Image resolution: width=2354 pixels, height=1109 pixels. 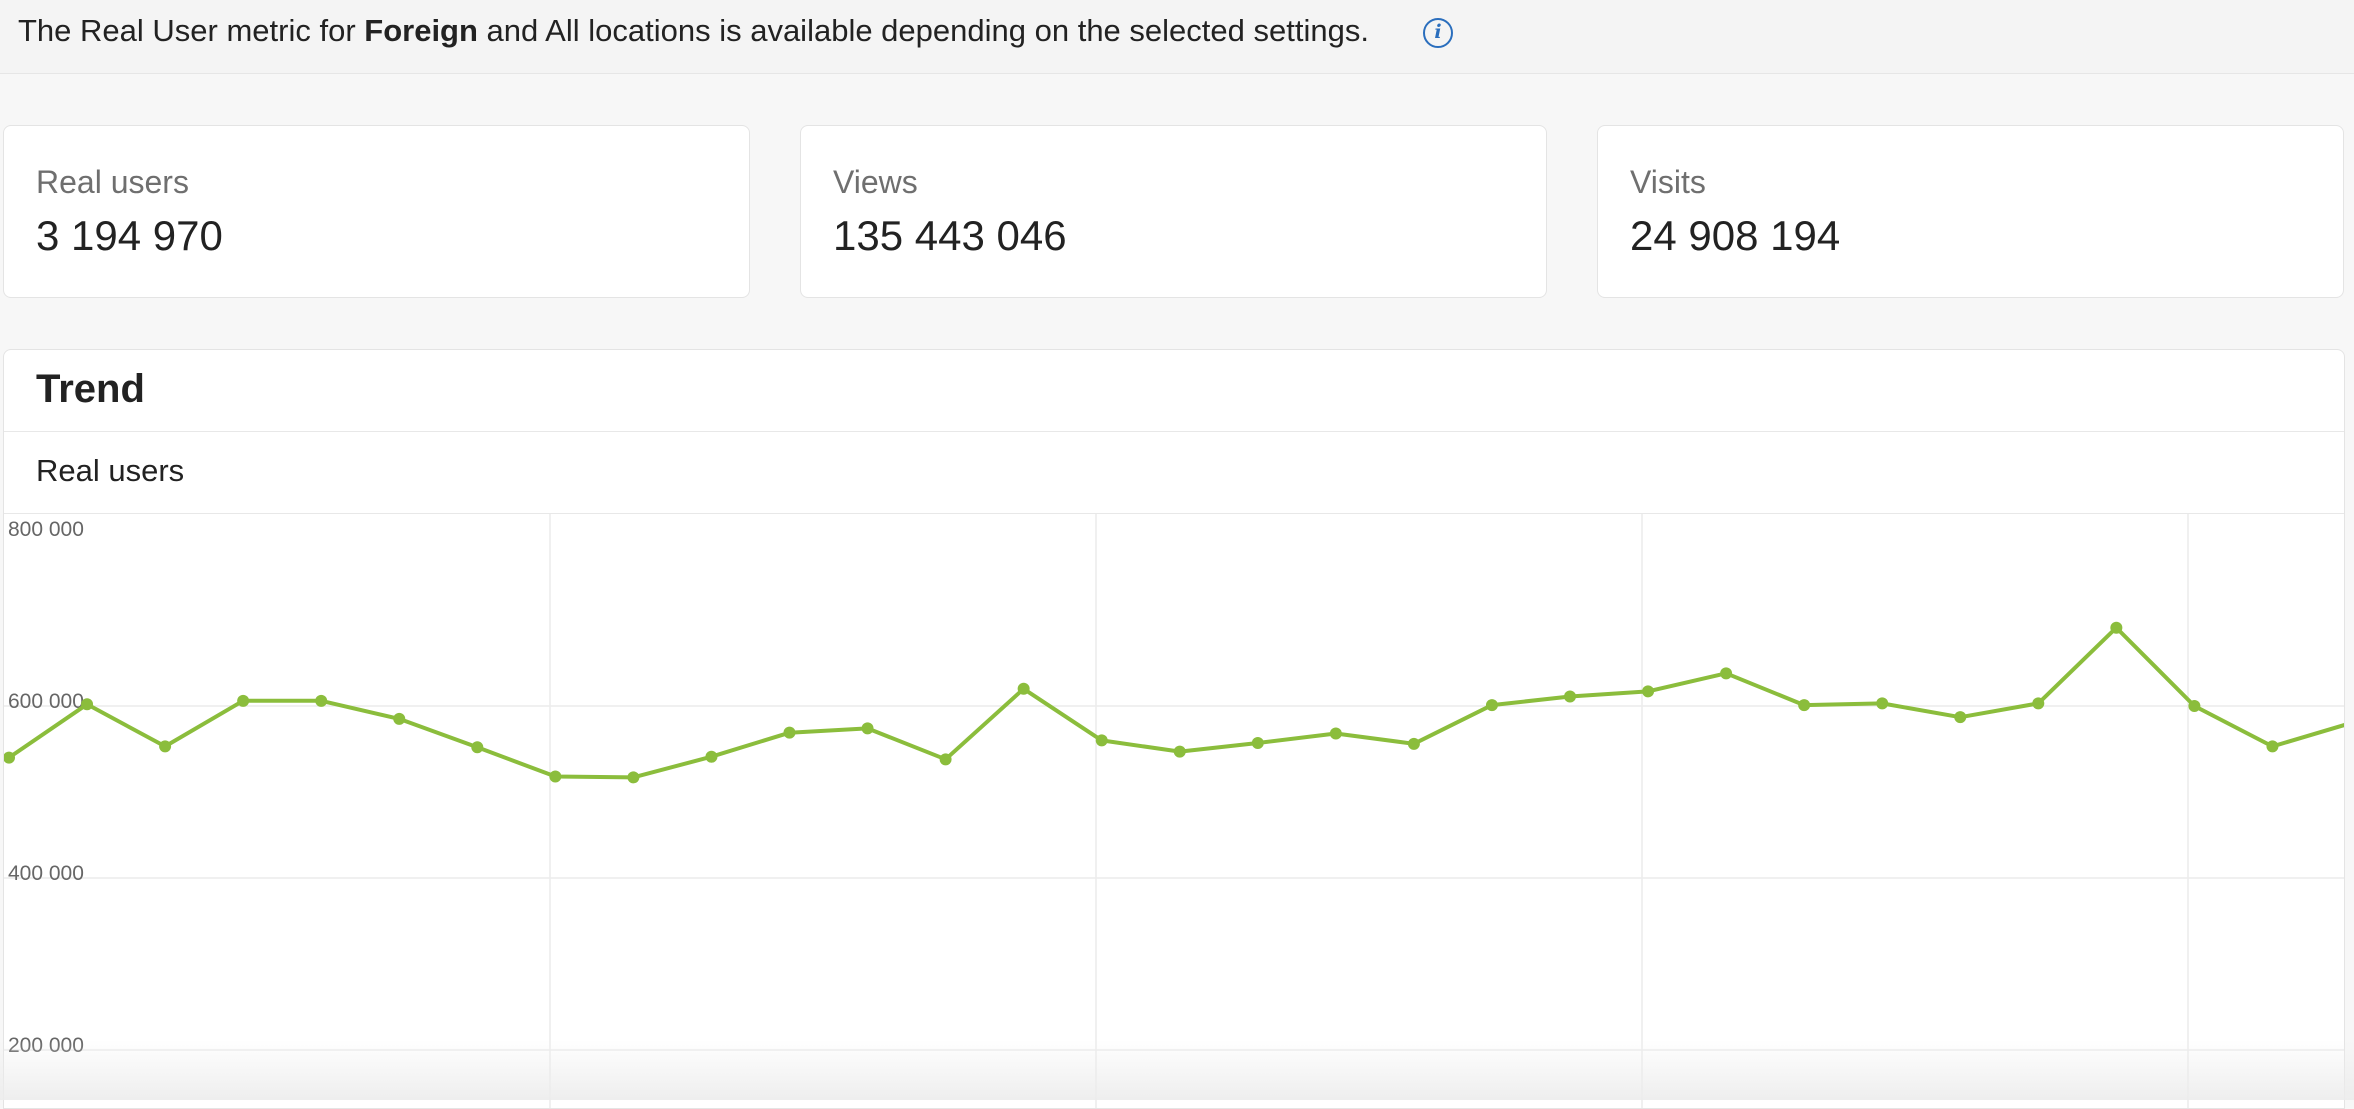 What do you see at coordinates (46, 1045) in the screenshot?
I see `y-tick-label: 200 000` at bounding box center [46, 1045].